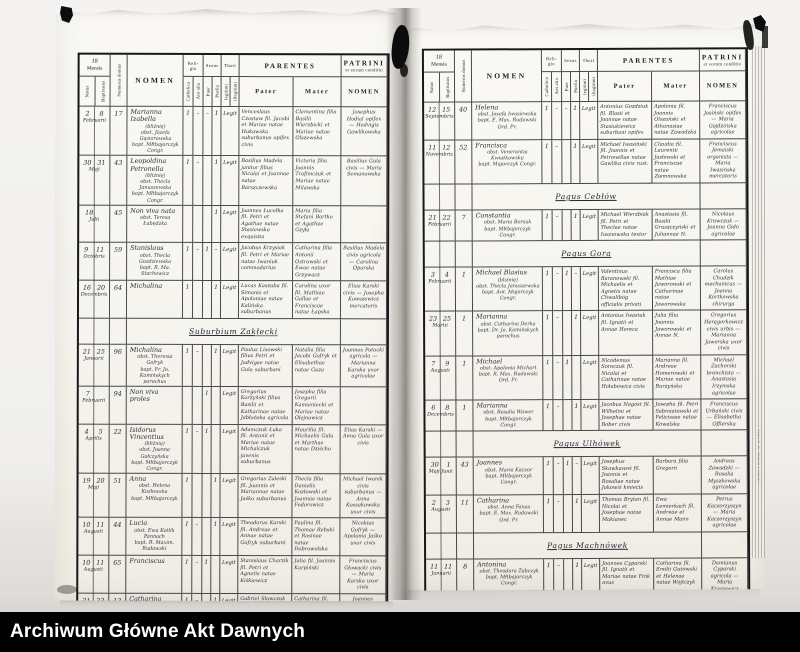  I want to click on header-religio: Reli- gio, so click(552, 61).